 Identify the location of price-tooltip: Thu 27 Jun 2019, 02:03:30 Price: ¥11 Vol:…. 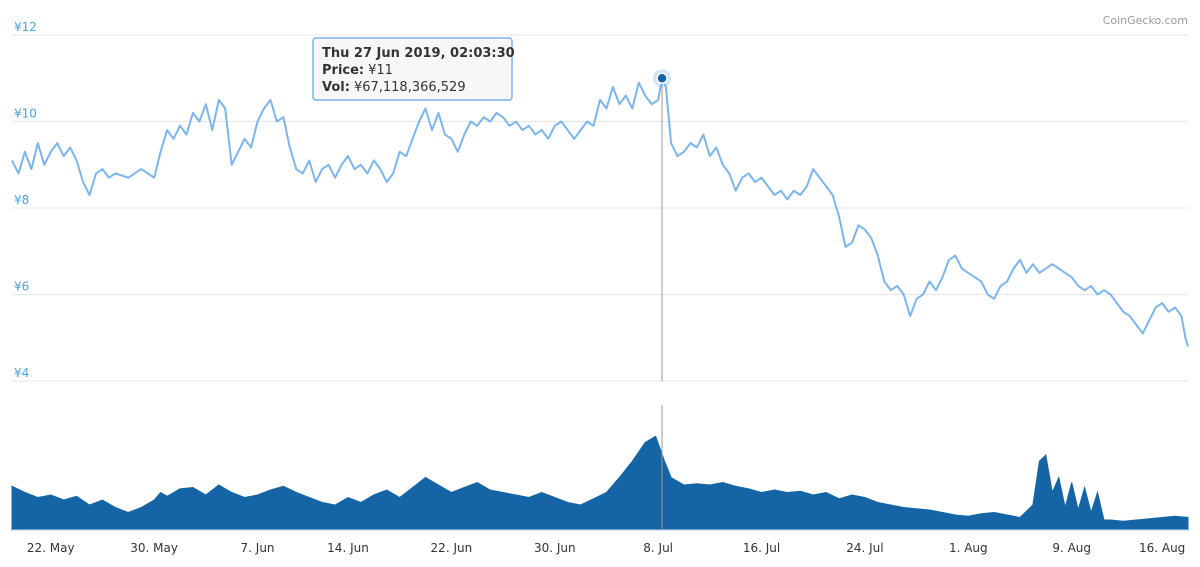
(413, 69).